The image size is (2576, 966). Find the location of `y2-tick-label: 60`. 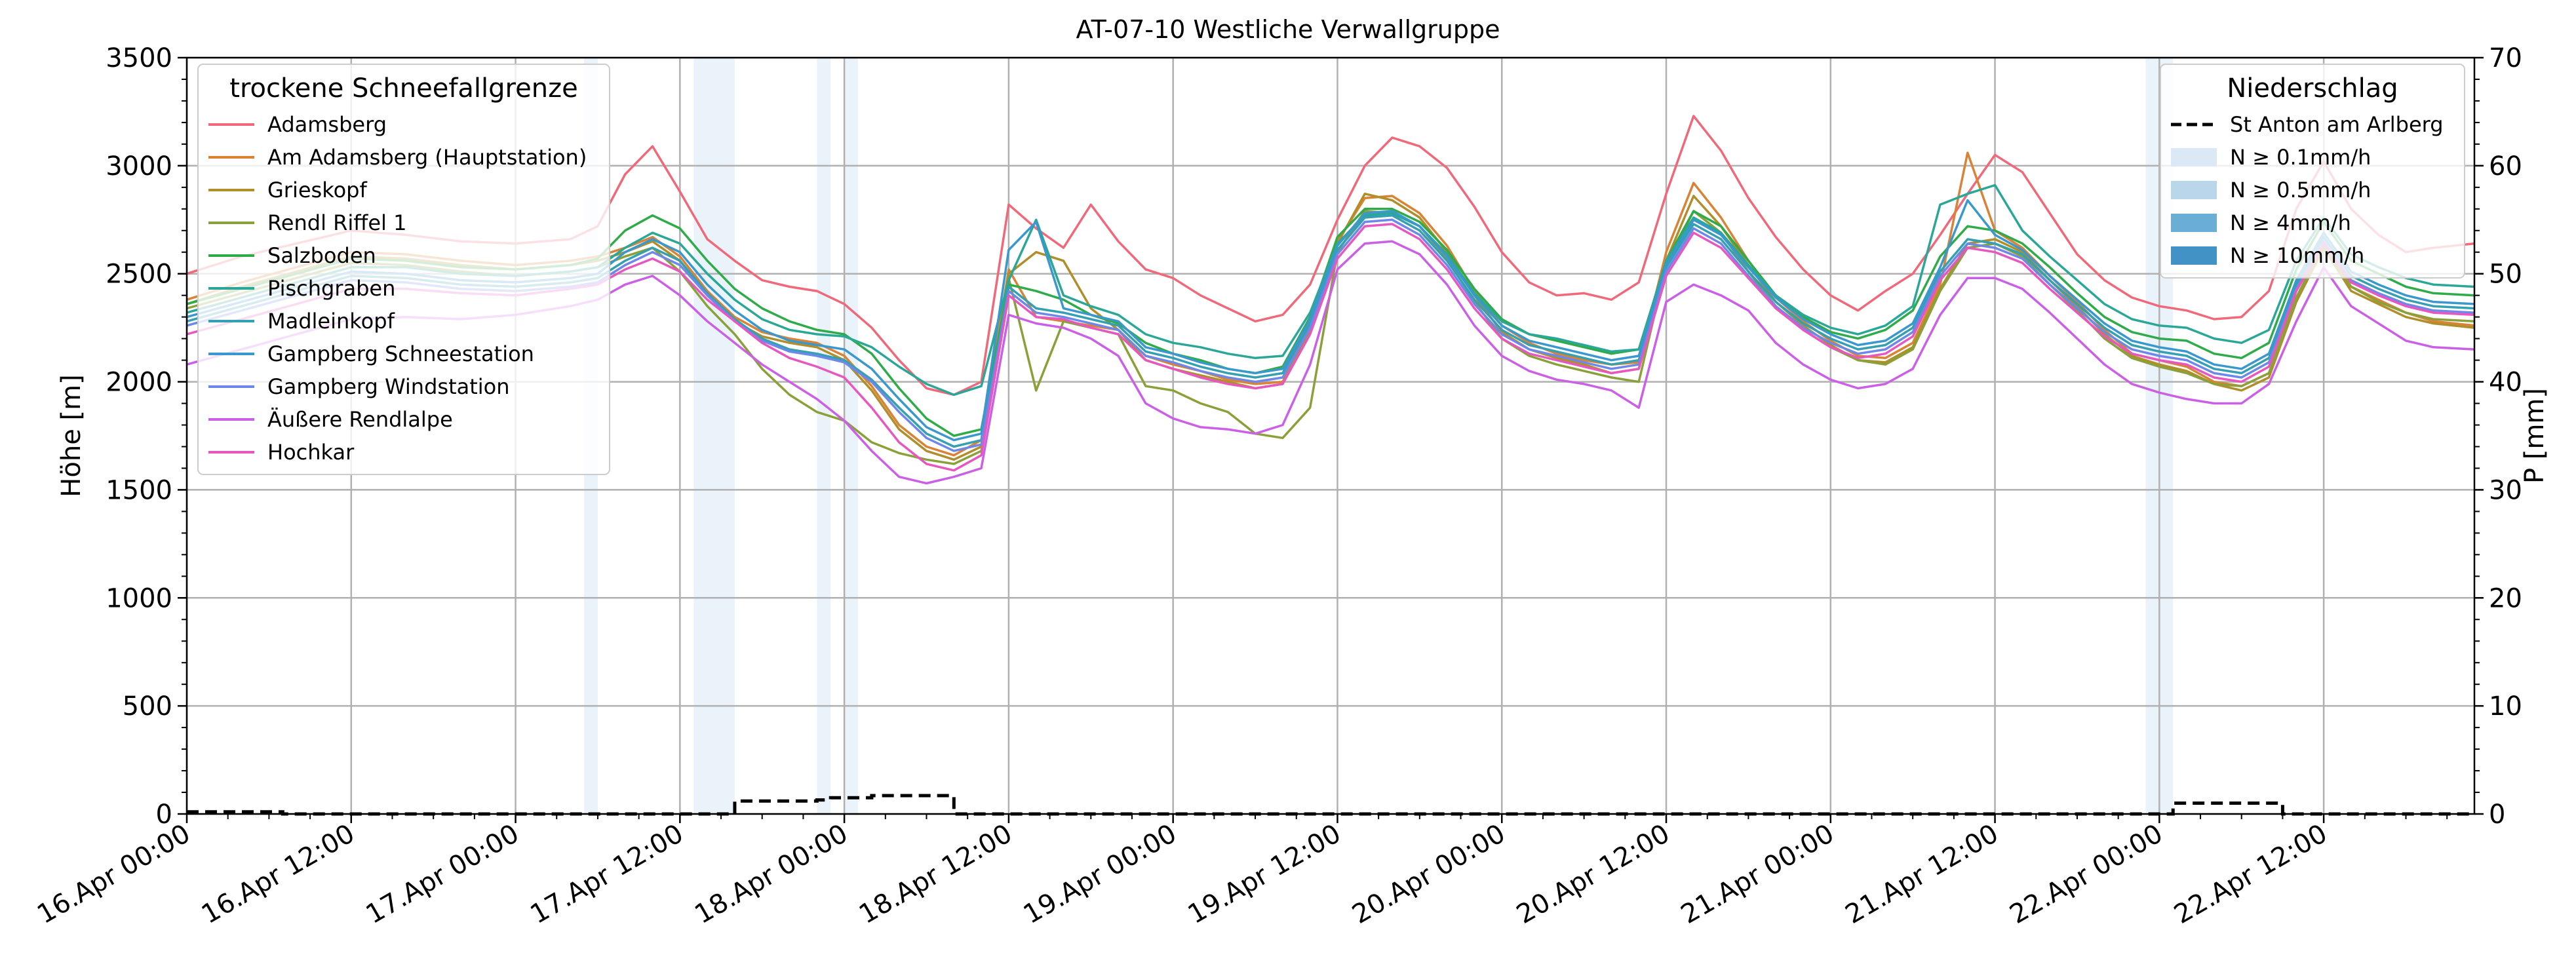

y2-tick-label: 60 is located at coordinates (2505, 166).